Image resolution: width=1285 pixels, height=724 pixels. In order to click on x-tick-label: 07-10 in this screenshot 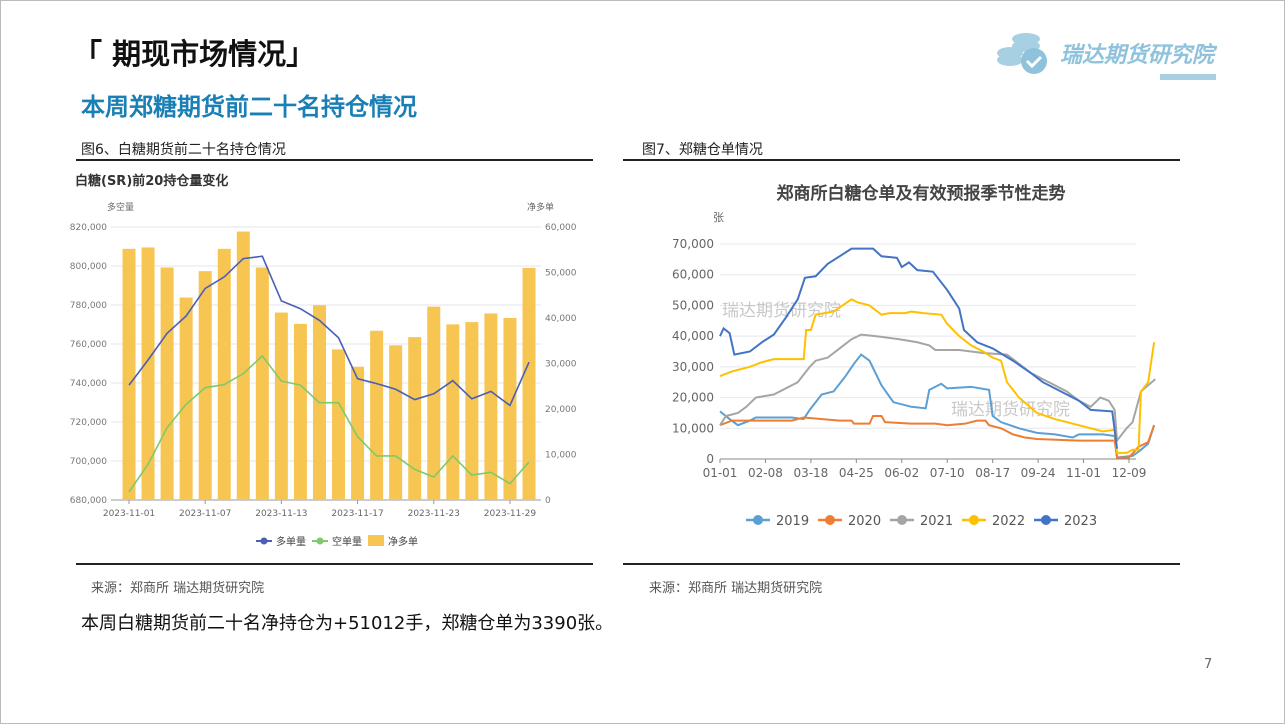, I will do `click(947, 473)`.